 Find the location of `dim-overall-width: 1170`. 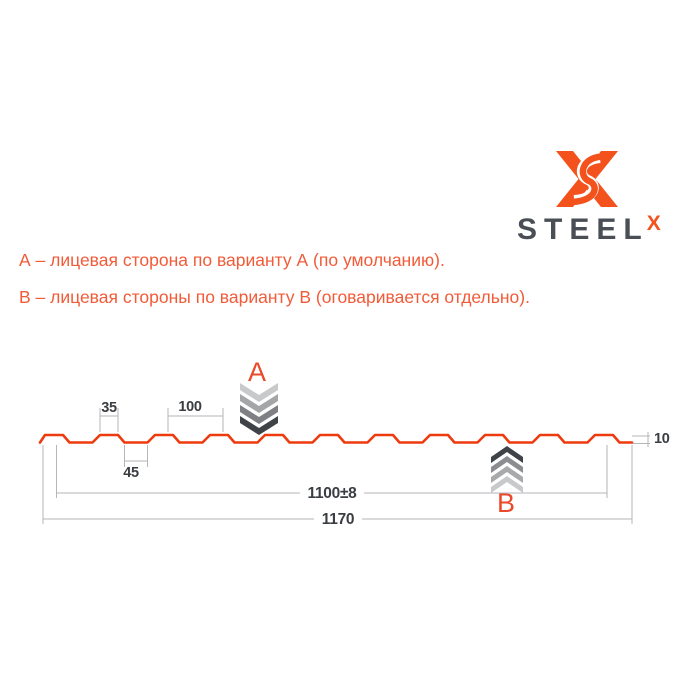

dim-overall-width: 1170 is located at coordinates (338, 519).